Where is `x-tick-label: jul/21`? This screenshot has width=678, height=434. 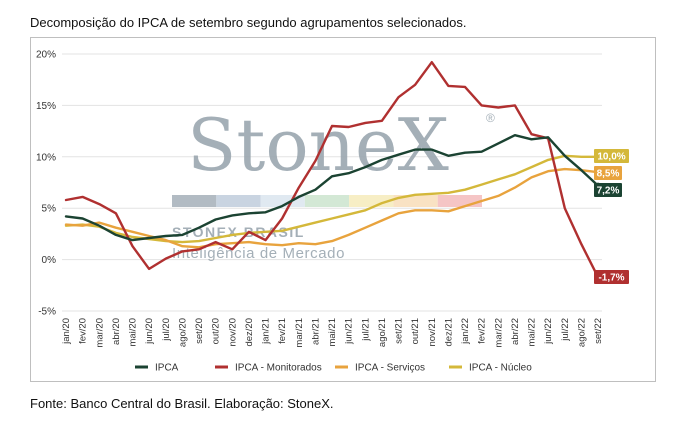
x-tick-label: jul/21 is located at coordinates (365, 330).